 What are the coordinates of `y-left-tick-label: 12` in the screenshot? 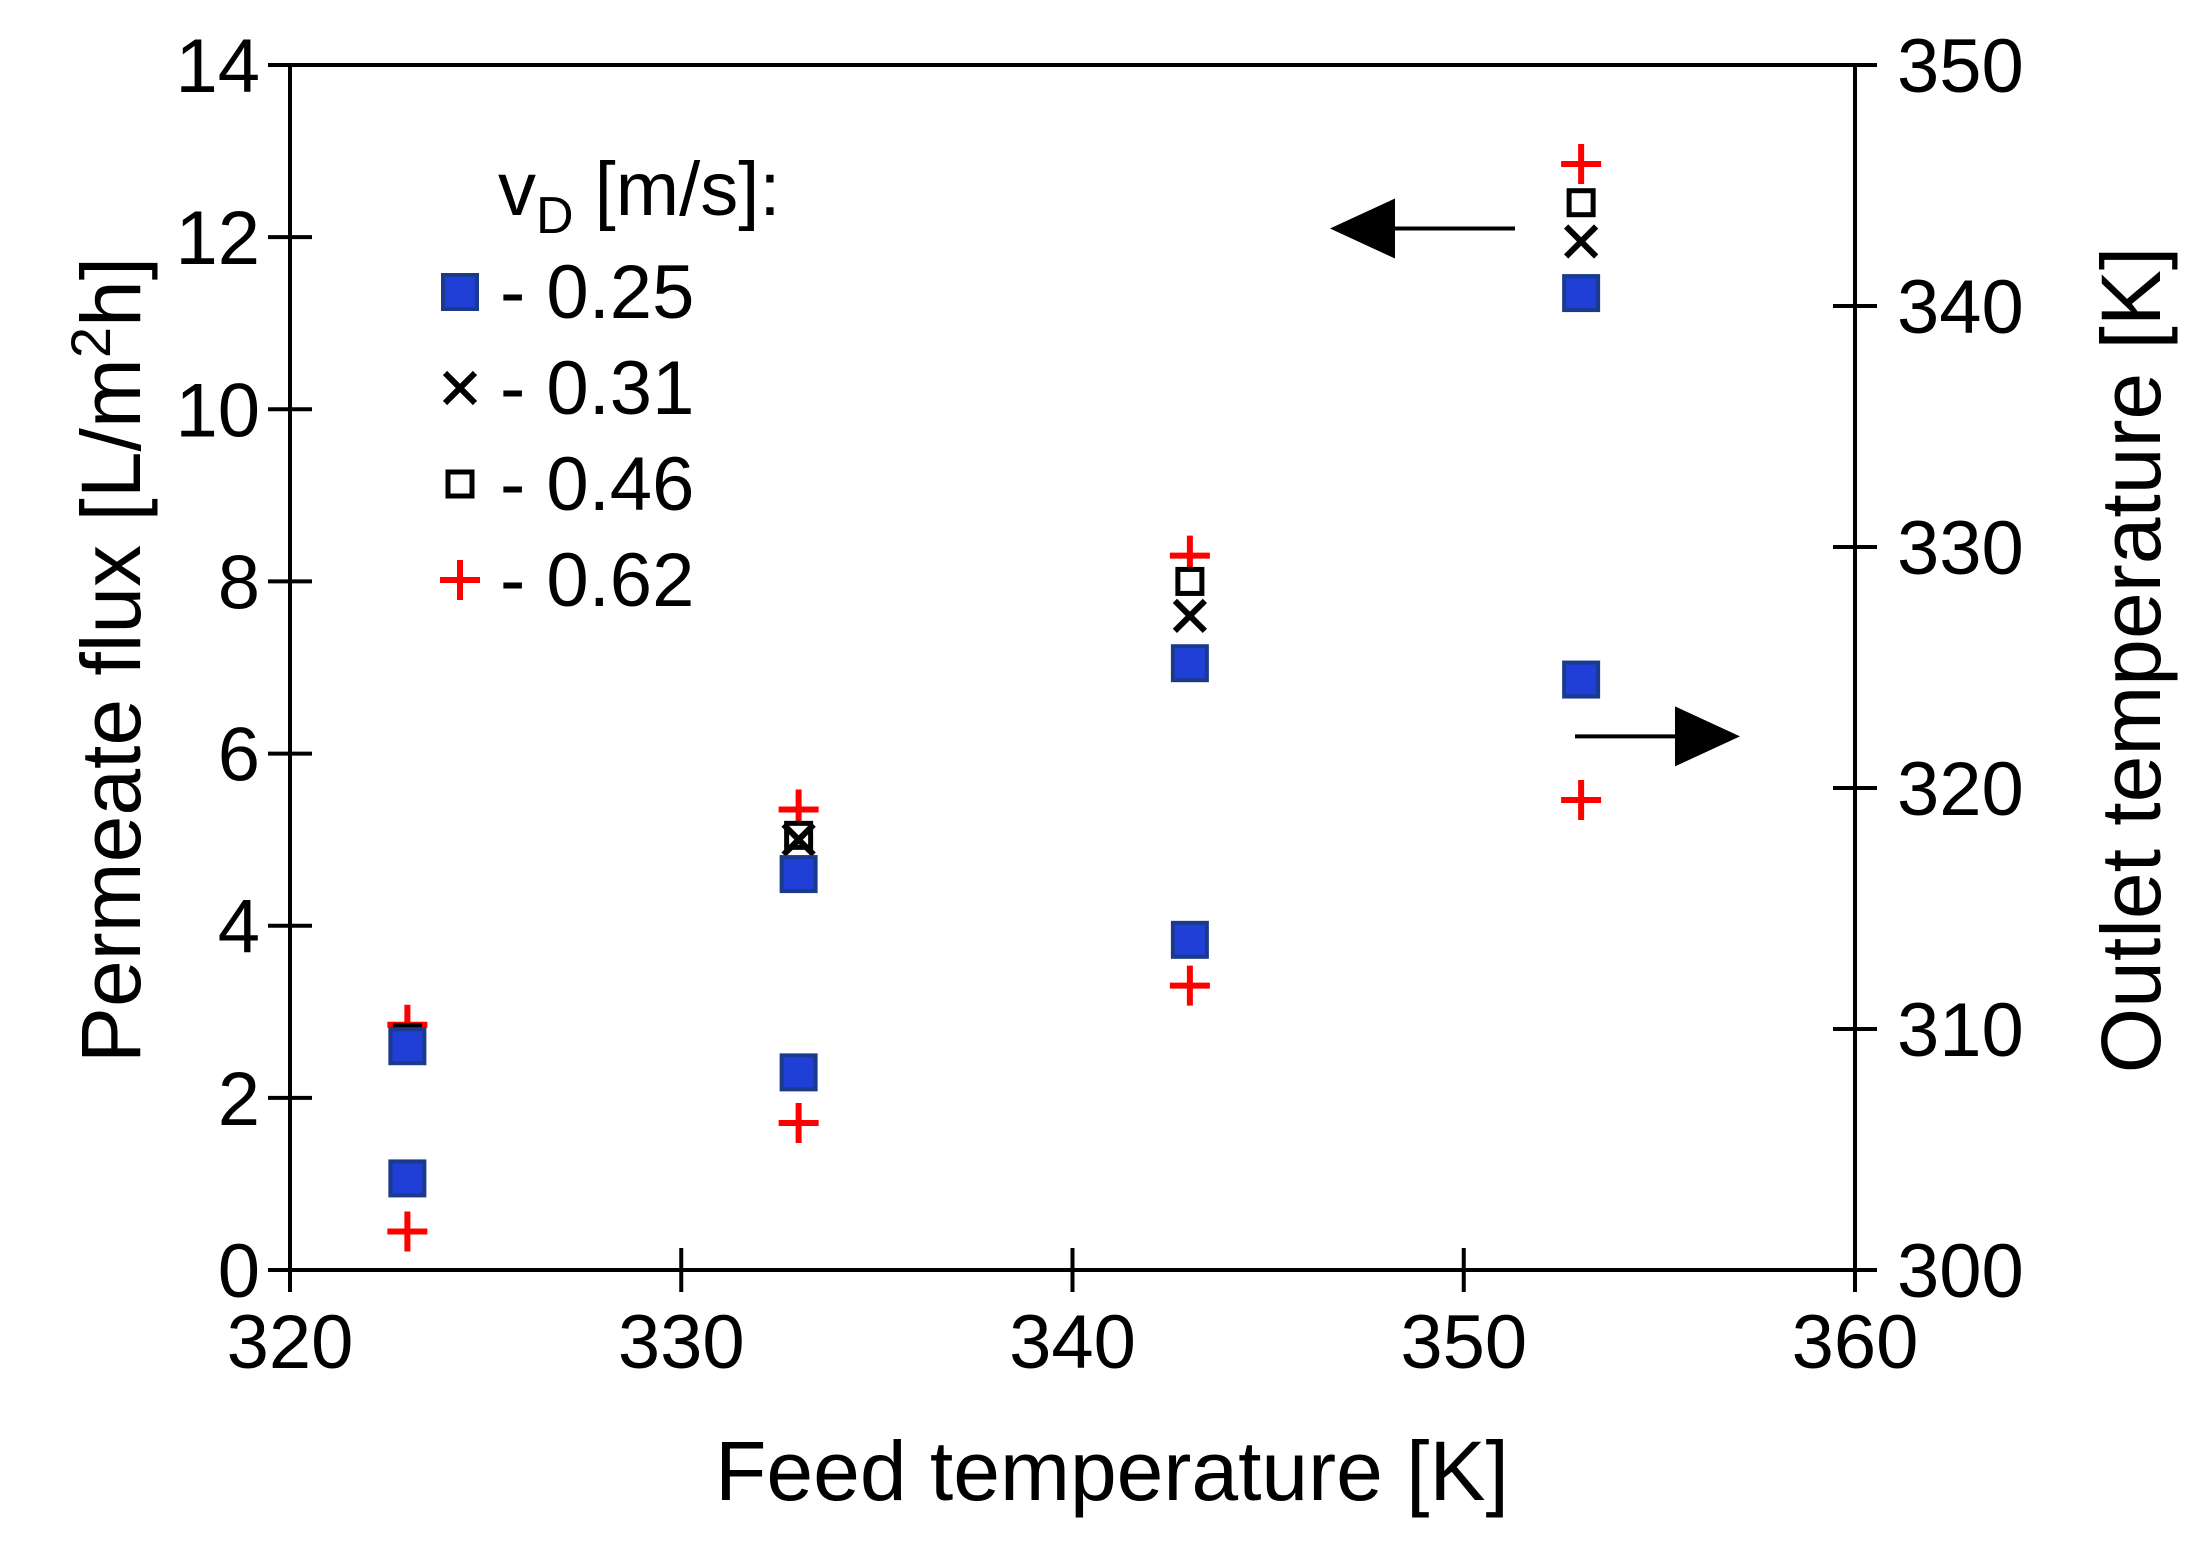 It's located at (217, 238).